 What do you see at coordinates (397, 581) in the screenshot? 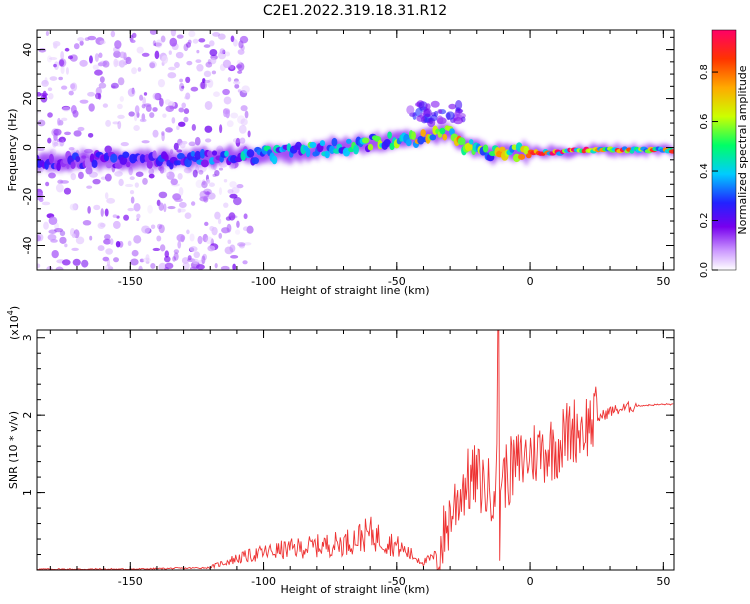
I see `snr-x-tick-label: -50` at bounding box center [397, 581].